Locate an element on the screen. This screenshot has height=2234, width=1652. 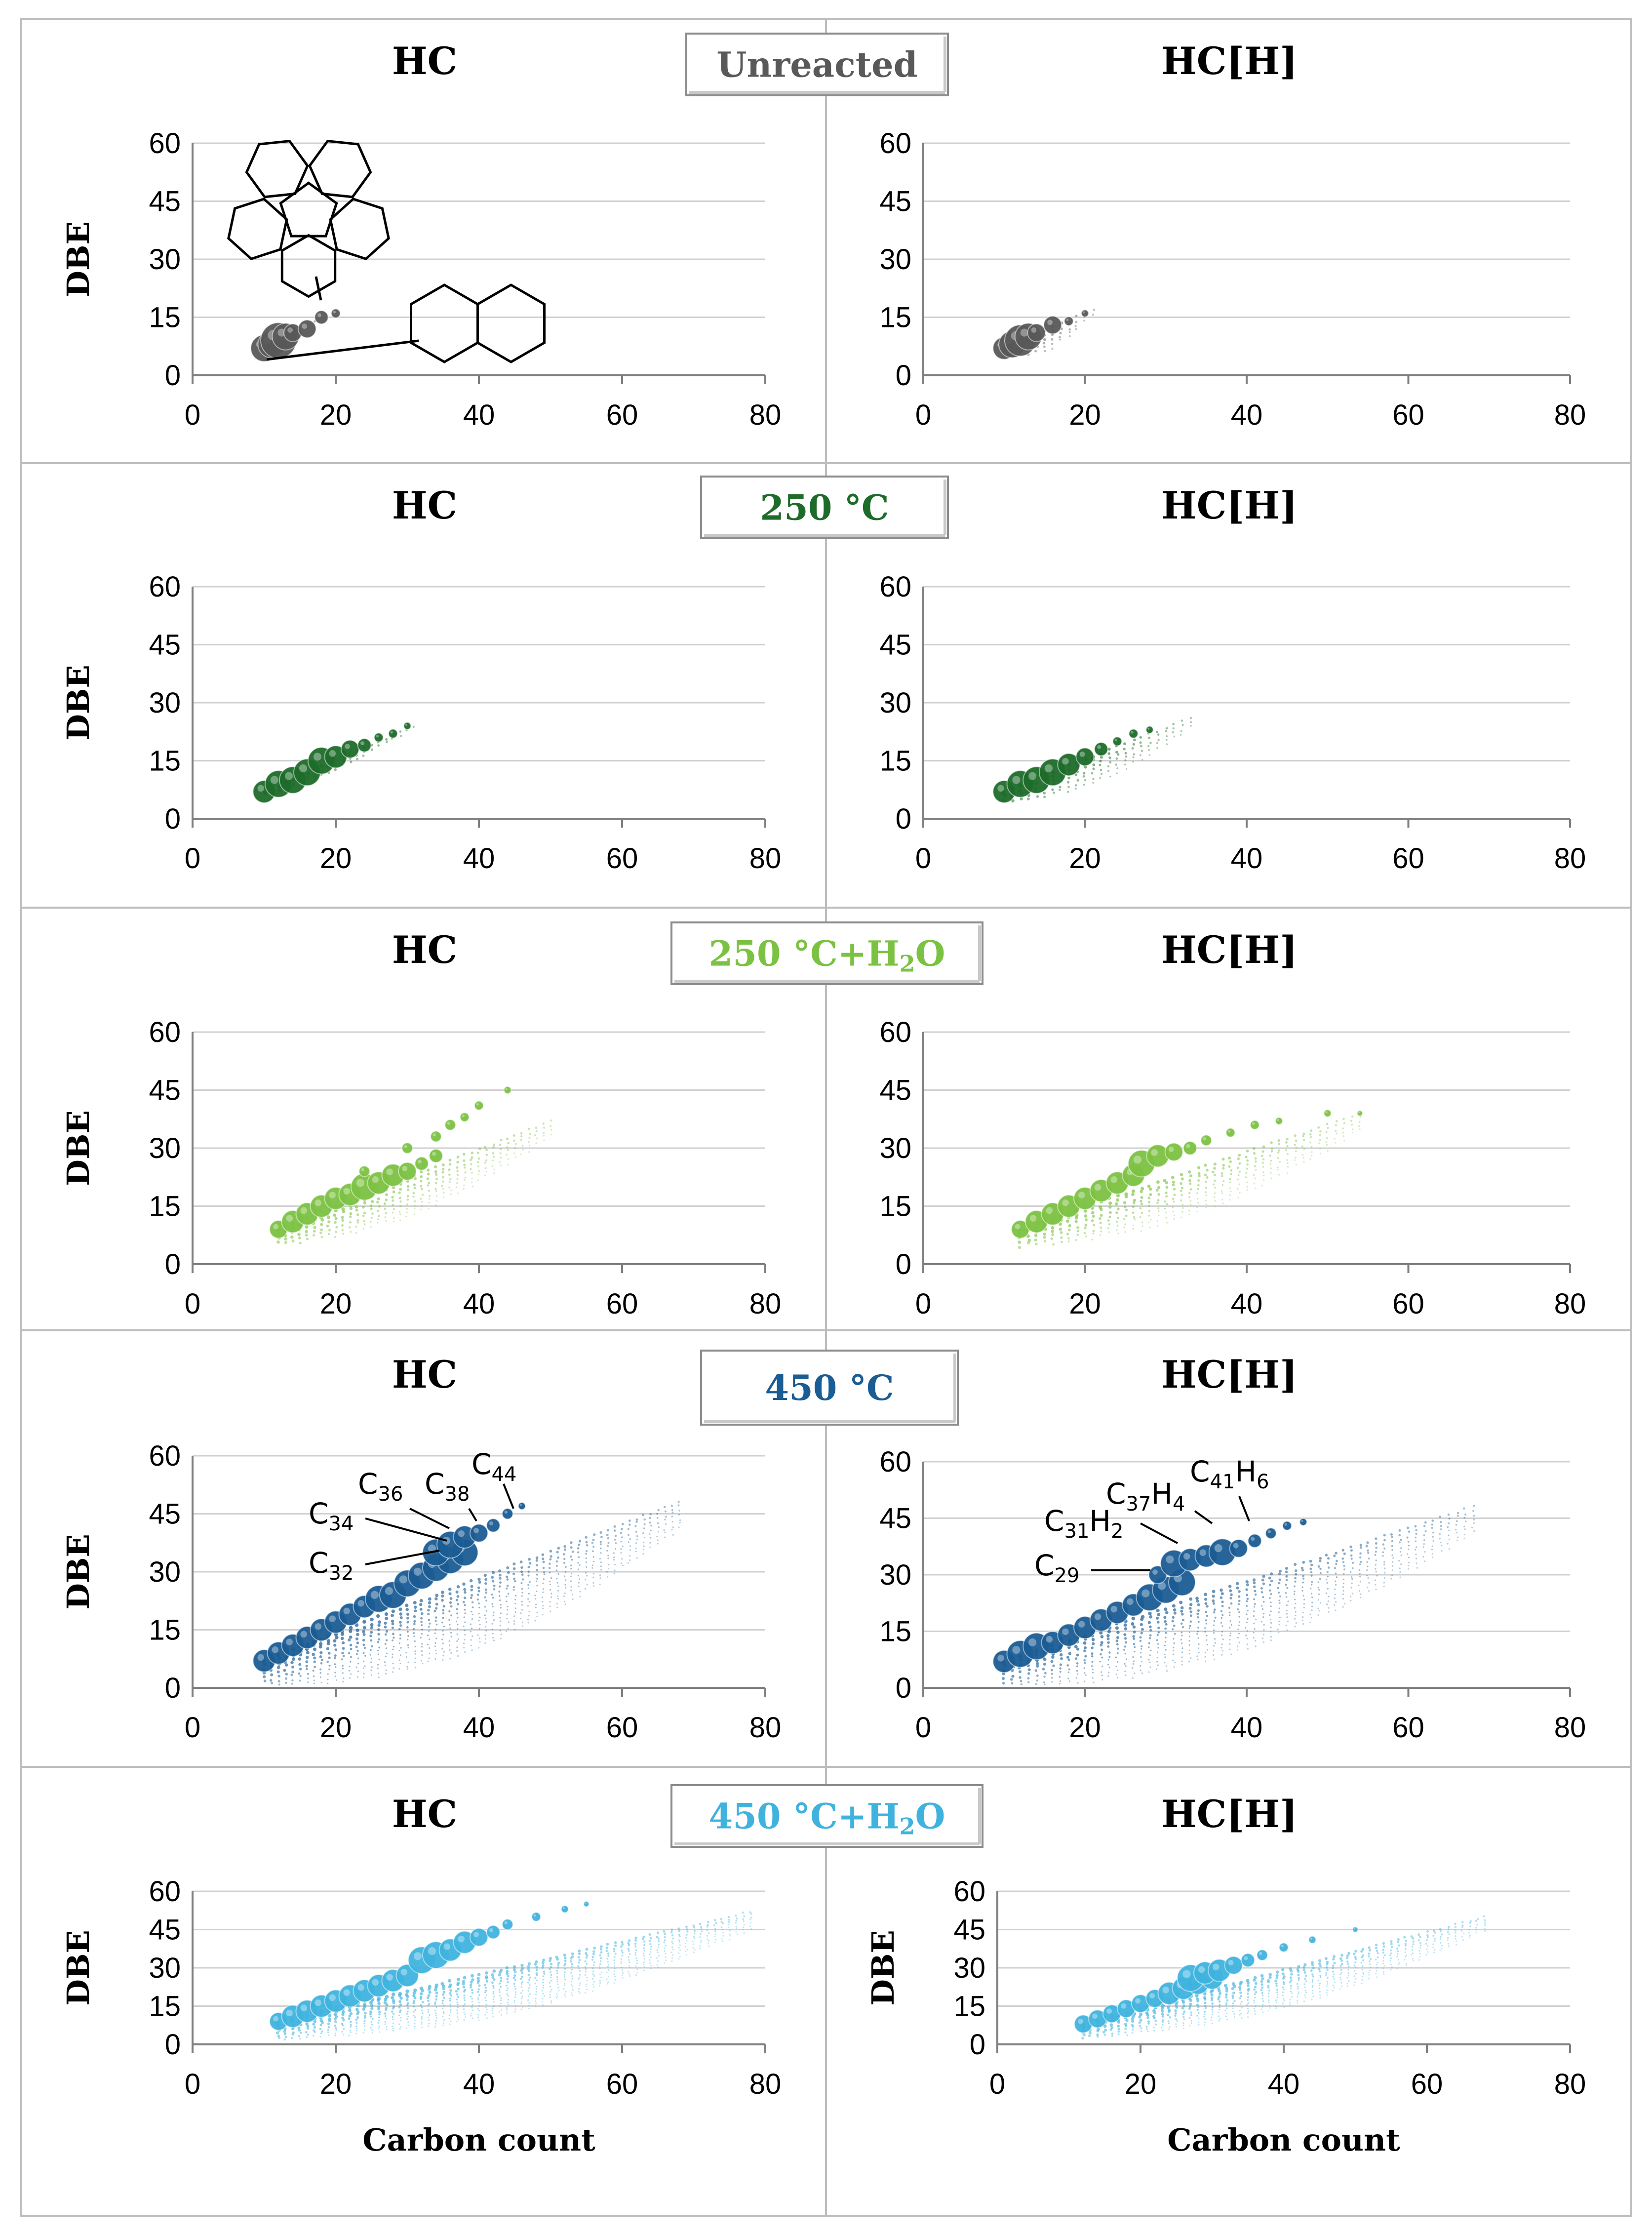
x-tick-label: 20 is located at coordinates (336, 2084).